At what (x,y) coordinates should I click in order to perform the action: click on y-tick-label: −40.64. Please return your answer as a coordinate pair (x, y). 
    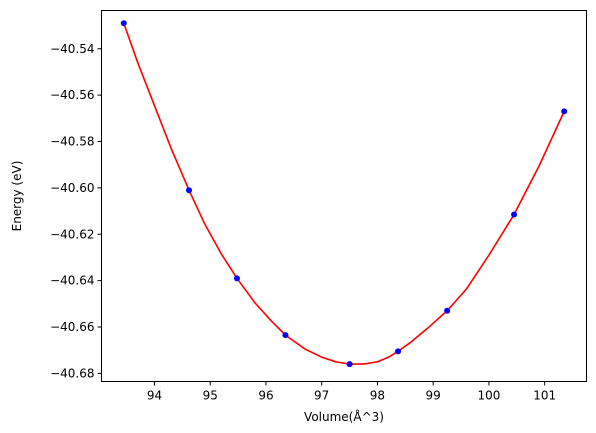
    Looking at the image, I should click on (72, 281).